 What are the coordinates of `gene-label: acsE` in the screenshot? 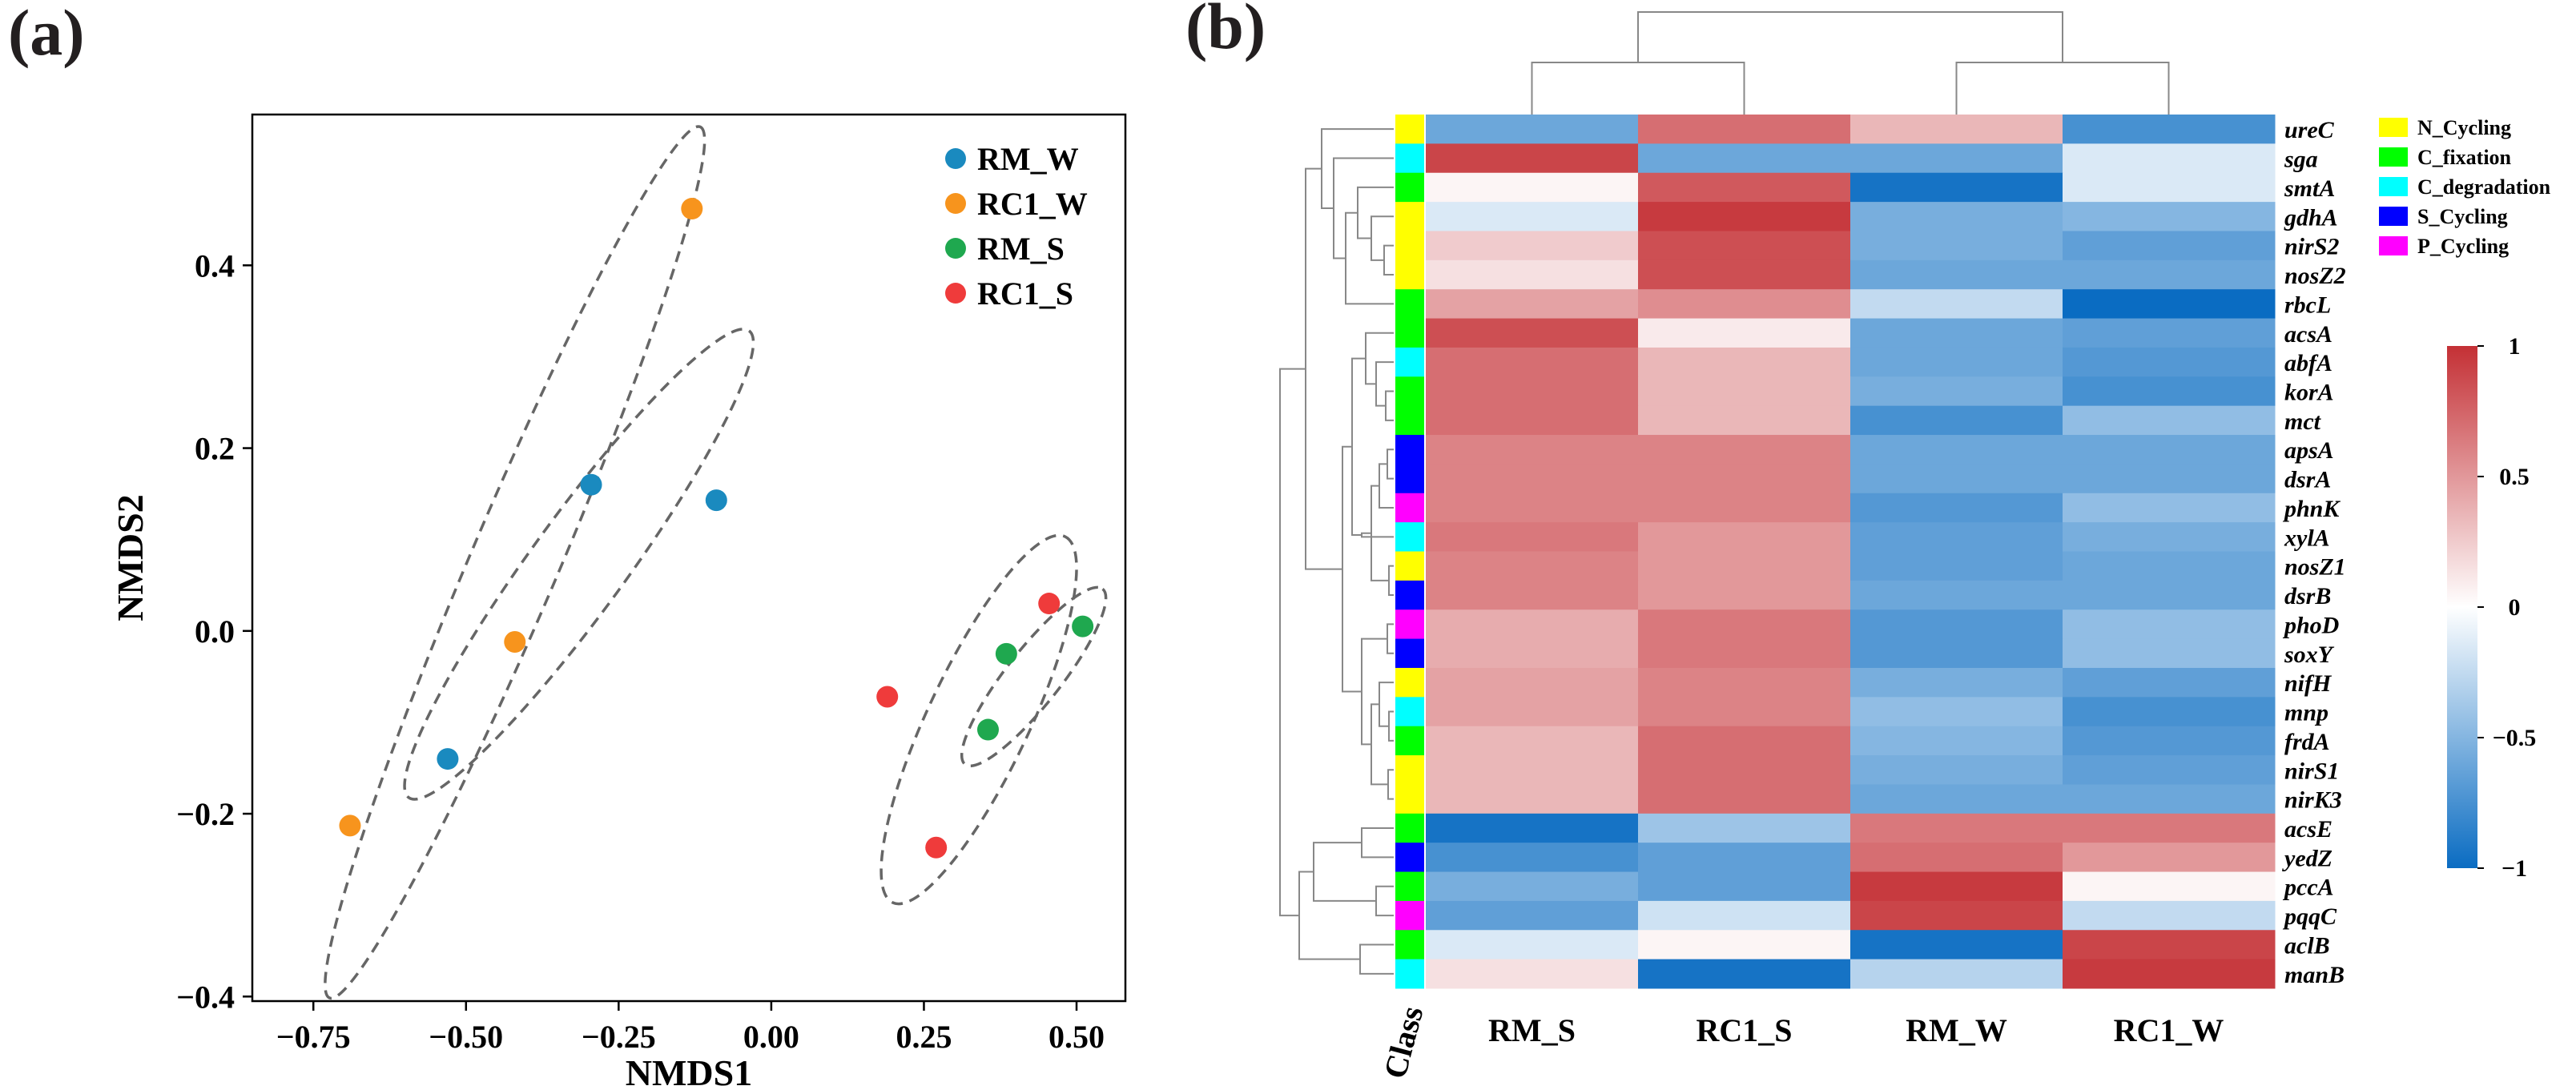 It's located at (2308, 829).